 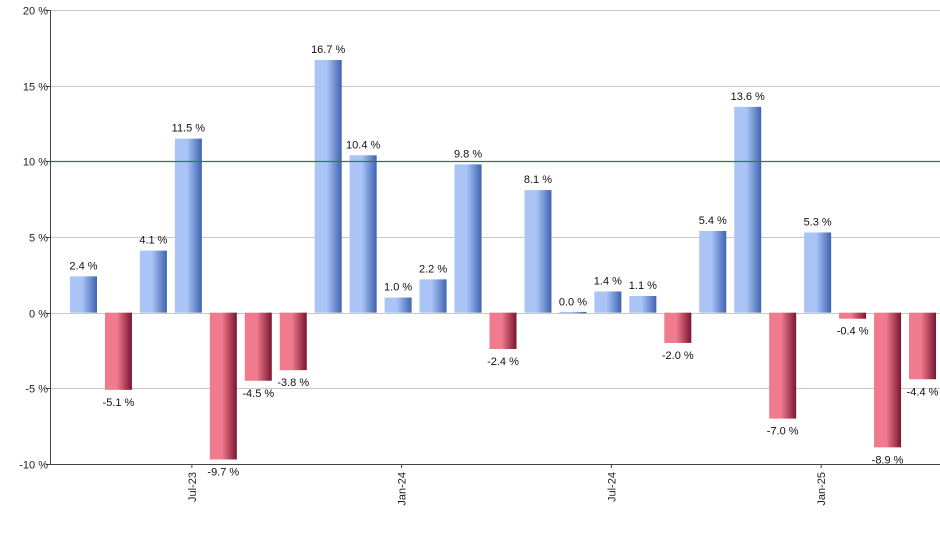 What do you see at coordinates (923, 392) in the screenshot?
I see `bar-data-label: -4.4 %` at bounding box center [923, 392].